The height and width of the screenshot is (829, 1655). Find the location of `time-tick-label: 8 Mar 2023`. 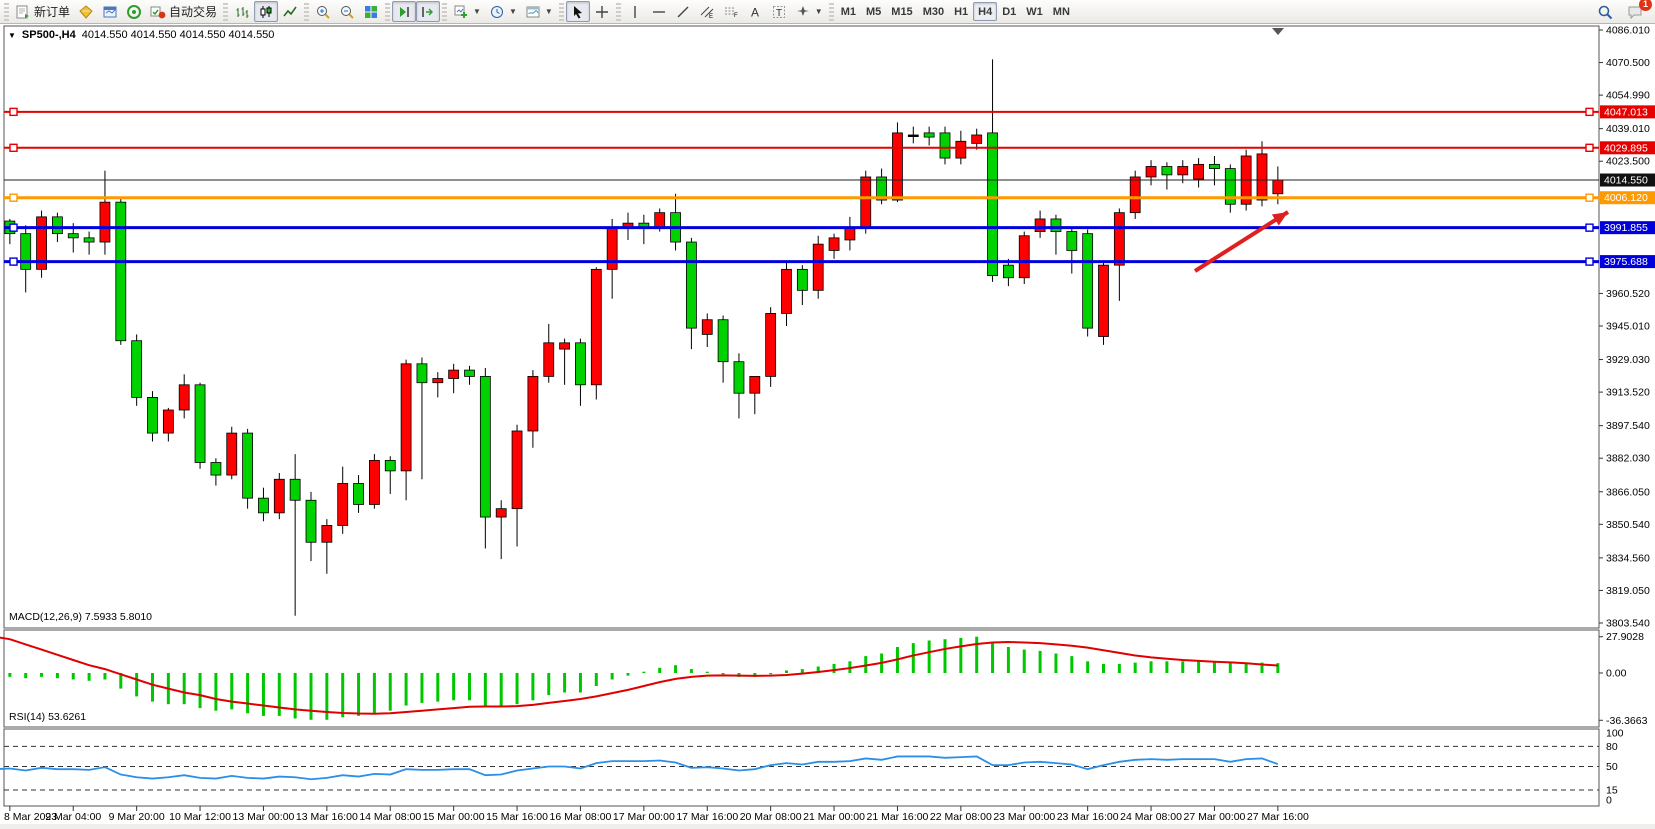

time-tick-label: 8 Mar 2023 is located at coordinates (30, 817).